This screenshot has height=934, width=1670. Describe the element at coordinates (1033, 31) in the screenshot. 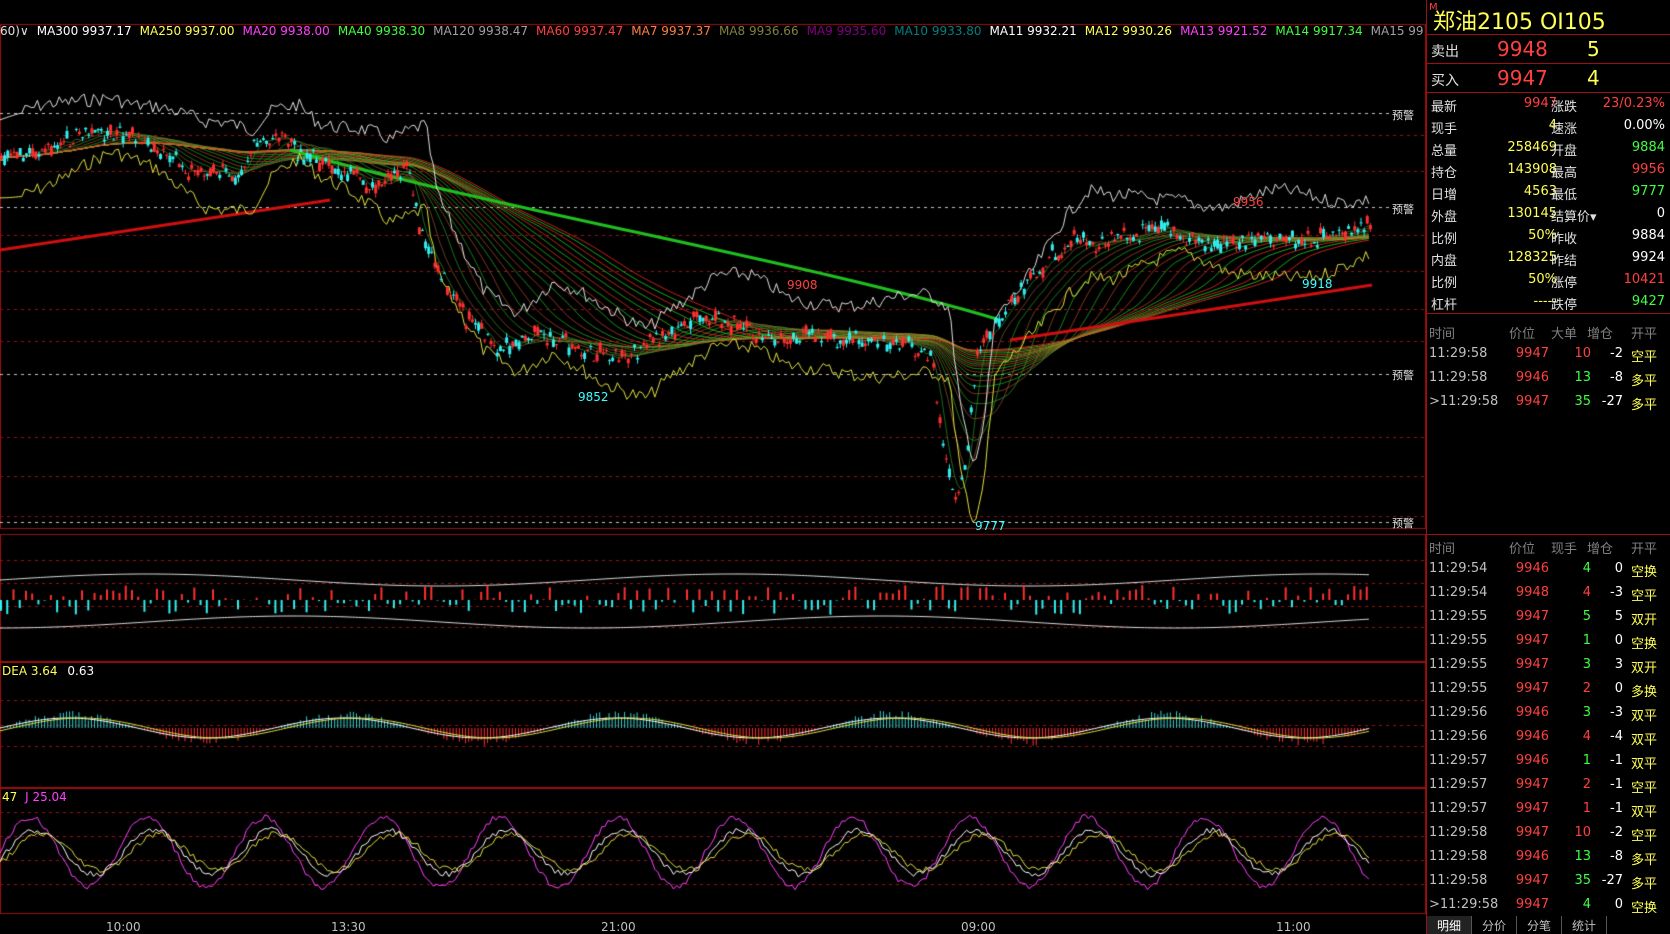

I see `ma-legend-item: MA11 9932.21` at that location.